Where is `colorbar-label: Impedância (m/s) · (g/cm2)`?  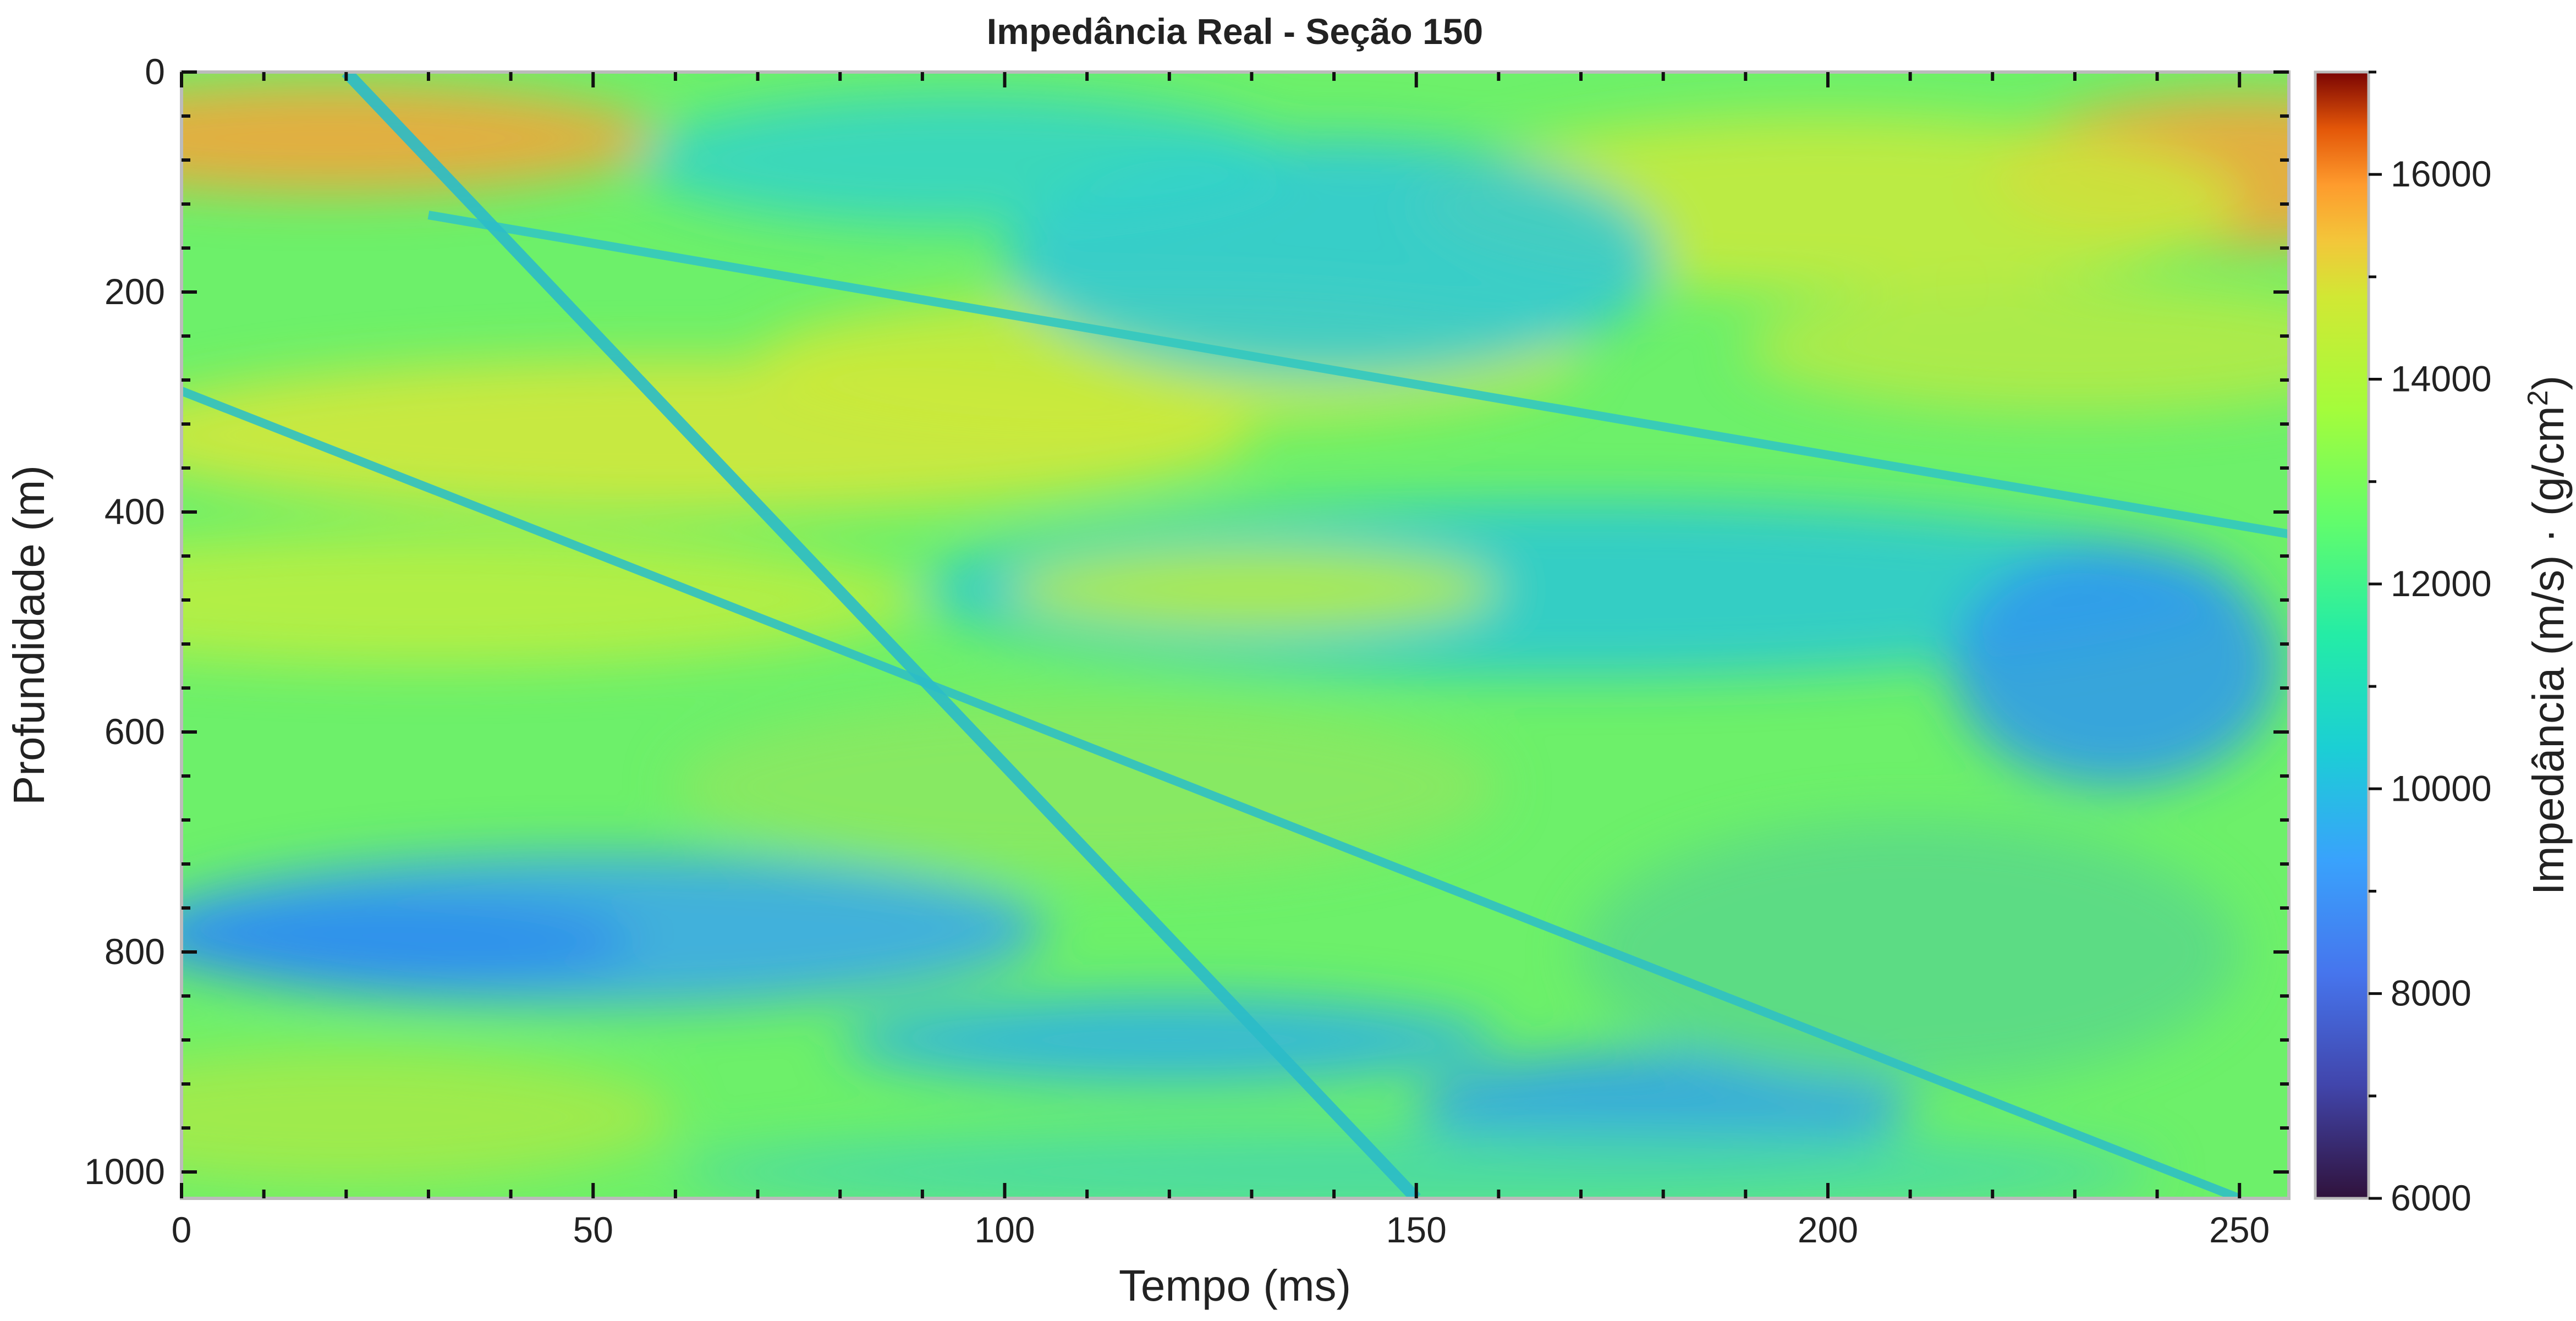 colorbar-label: Impedância (m/s) · (g/cm2) is located at coordinates (2547, 635).